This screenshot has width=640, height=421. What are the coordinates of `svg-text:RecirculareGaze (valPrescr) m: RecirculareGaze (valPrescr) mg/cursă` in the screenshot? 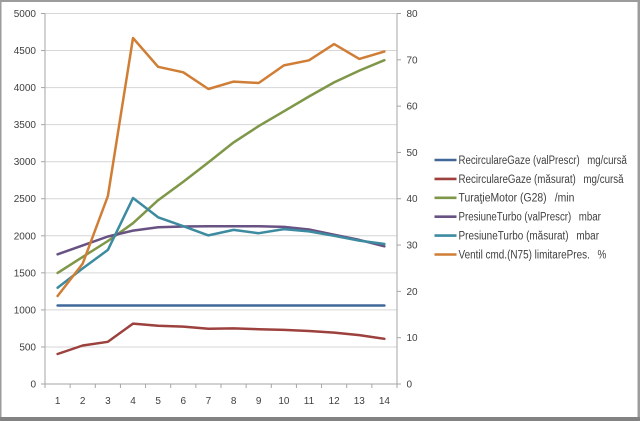 It's located at (543, 161).